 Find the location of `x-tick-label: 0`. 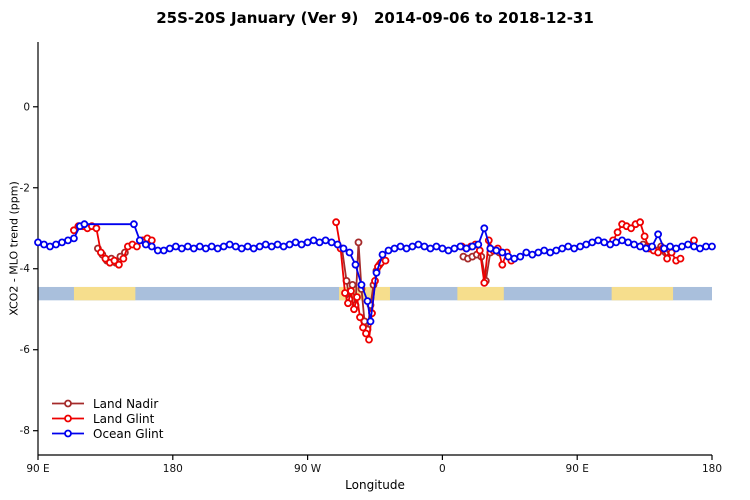

x-tick-label: 0 is located at coordinates (442, 469).